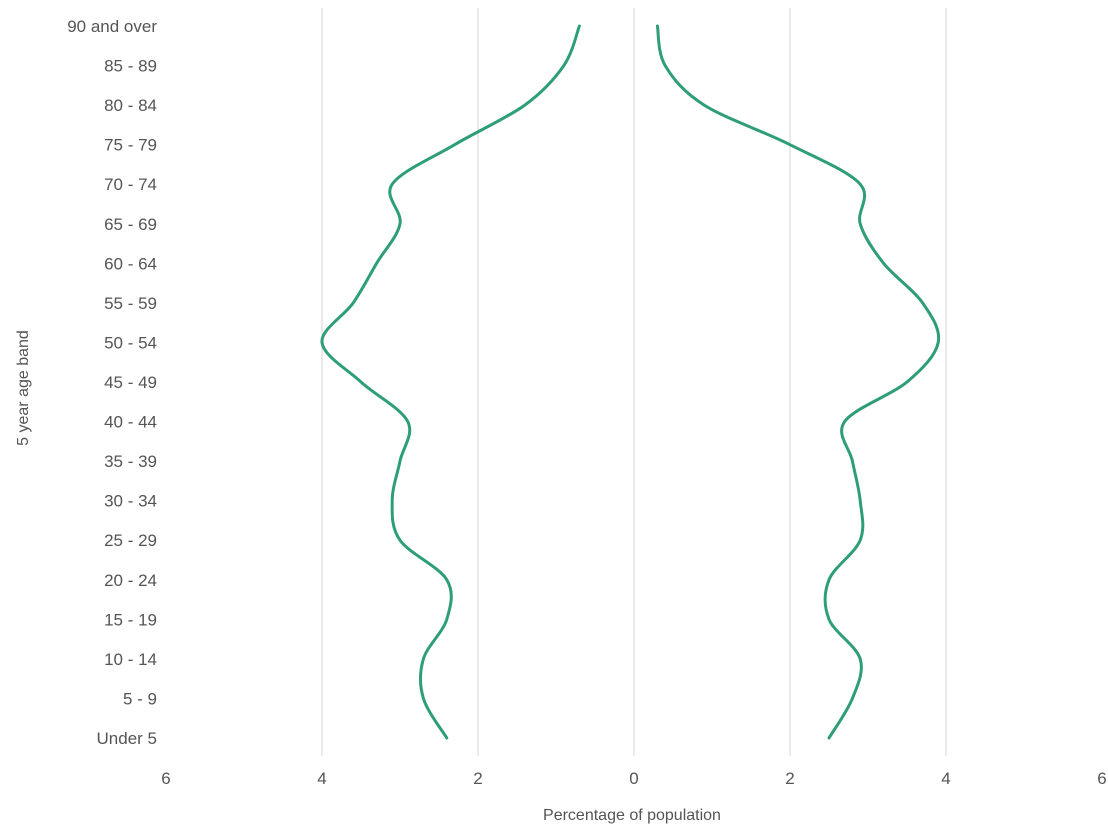  What do you see at coordinates (130, 66) in the screenshot?
I see `y-tick-label: 85 - 89` at bounding box center [130, 66].